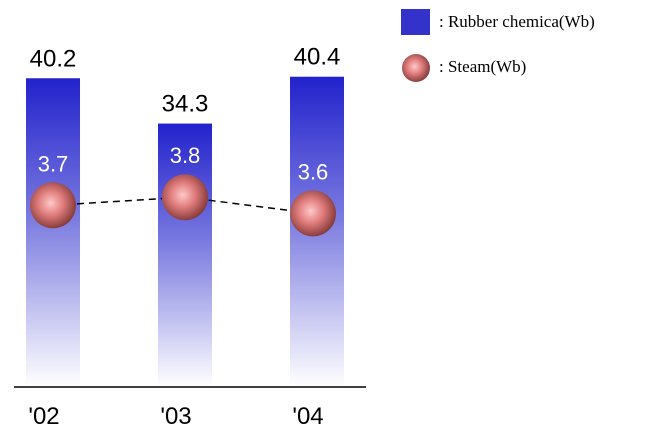 The height and width of the screenshot is (429, 672). Describe the element at coordinates (416, 68) in the screenshot. I see `legend-marker-steam` at that location.